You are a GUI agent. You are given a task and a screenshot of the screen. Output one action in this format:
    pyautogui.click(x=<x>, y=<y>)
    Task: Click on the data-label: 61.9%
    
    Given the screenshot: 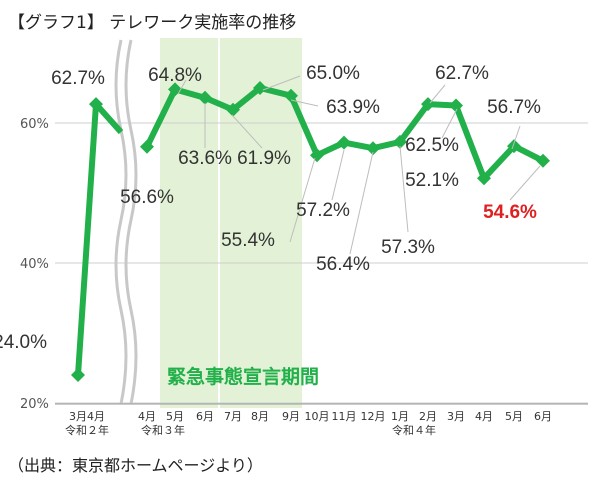 What is the action you would take?
    pyautogui.click(x=264, y=158)
    